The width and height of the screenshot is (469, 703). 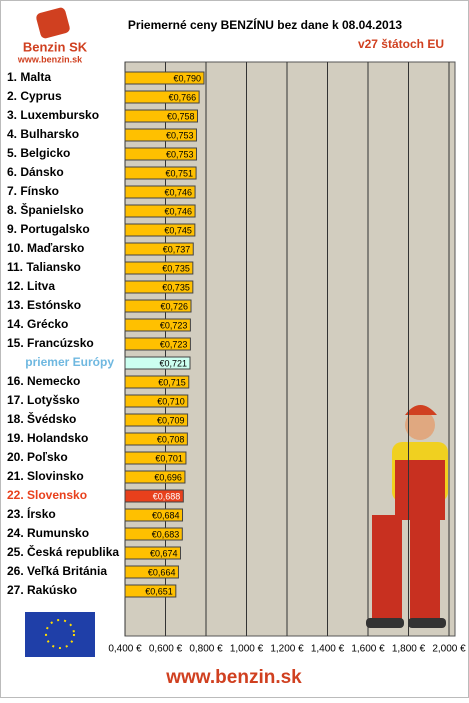 I want to click on x-tick-label: 1,800 €, so click(x=409, y=649).